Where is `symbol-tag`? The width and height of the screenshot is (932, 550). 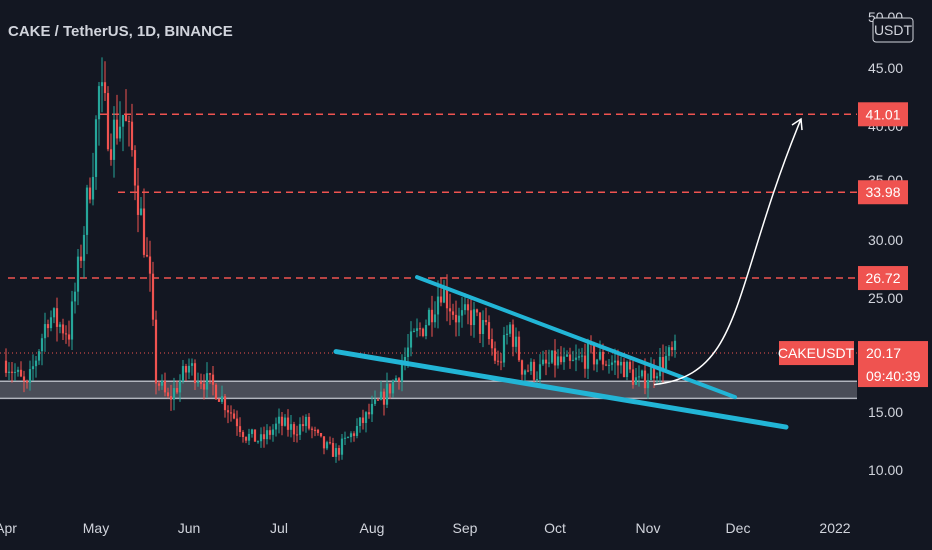 symbol-tag is located at coordinates (816, 353).